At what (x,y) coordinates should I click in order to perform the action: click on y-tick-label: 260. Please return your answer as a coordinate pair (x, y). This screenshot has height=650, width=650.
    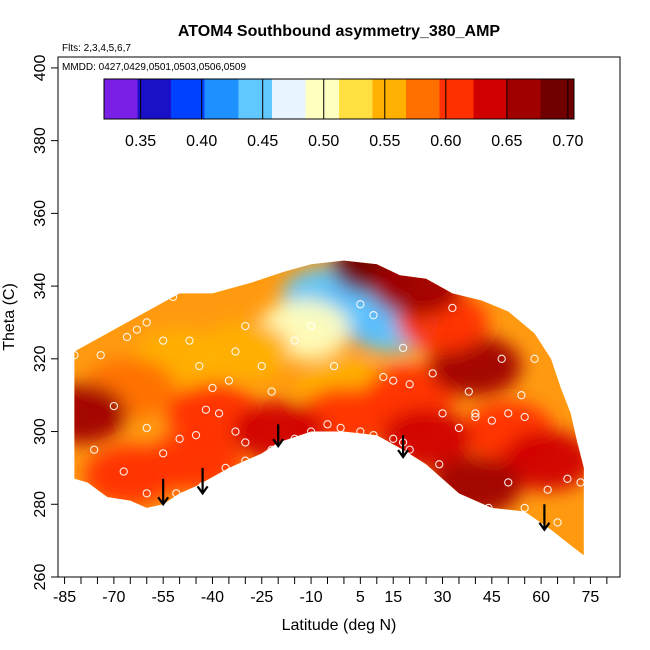
    Looking at the image, I should click on (40, 577).